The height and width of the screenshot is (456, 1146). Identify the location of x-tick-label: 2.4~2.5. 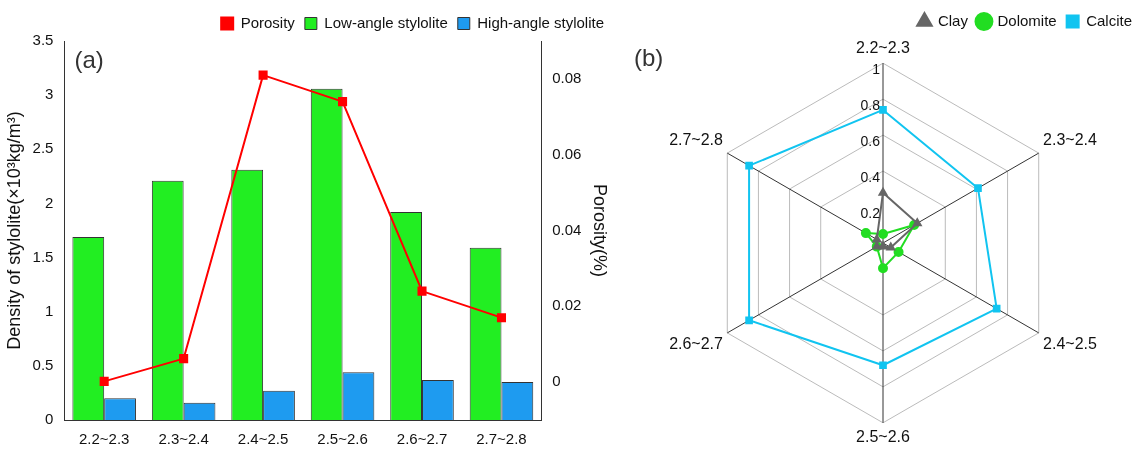
(263, 439).